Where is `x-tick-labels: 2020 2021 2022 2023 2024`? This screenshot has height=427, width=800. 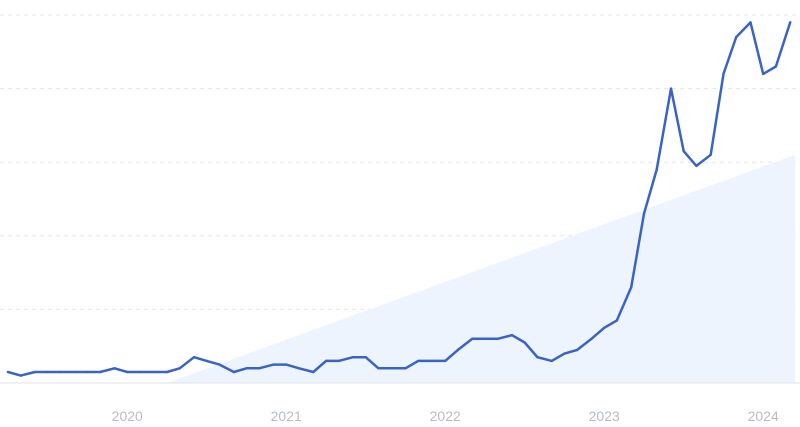
x-tick-labels: 2020 2021 2022 2023 2024 is located at coordinates (445, 416).